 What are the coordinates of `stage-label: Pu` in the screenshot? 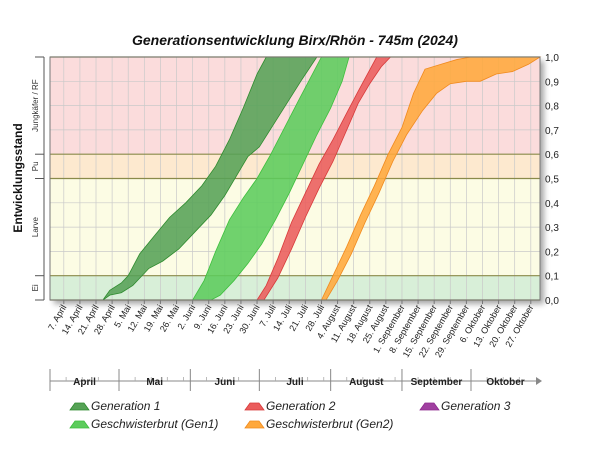 It's located at (35, 166).